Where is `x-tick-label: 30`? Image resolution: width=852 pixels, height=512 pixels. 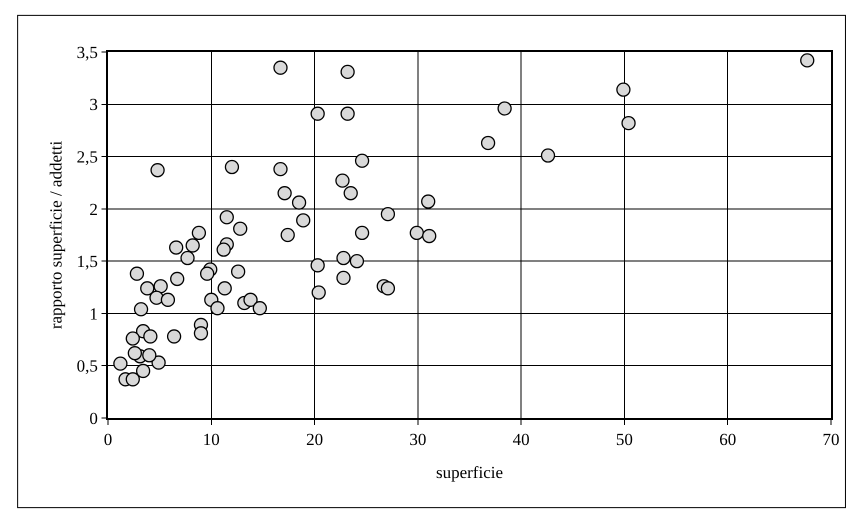
x-tick-label: 30 is located at coordinates (417, 440).